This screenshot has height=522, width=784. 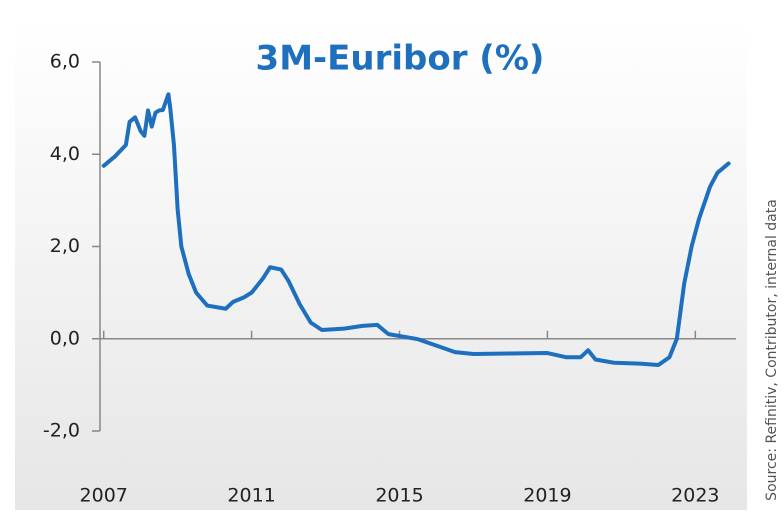 What do you see at coordinates (695, 496) in the screenshot?
I see `x-tick-label: 2023` at bounding box center [695, 496].